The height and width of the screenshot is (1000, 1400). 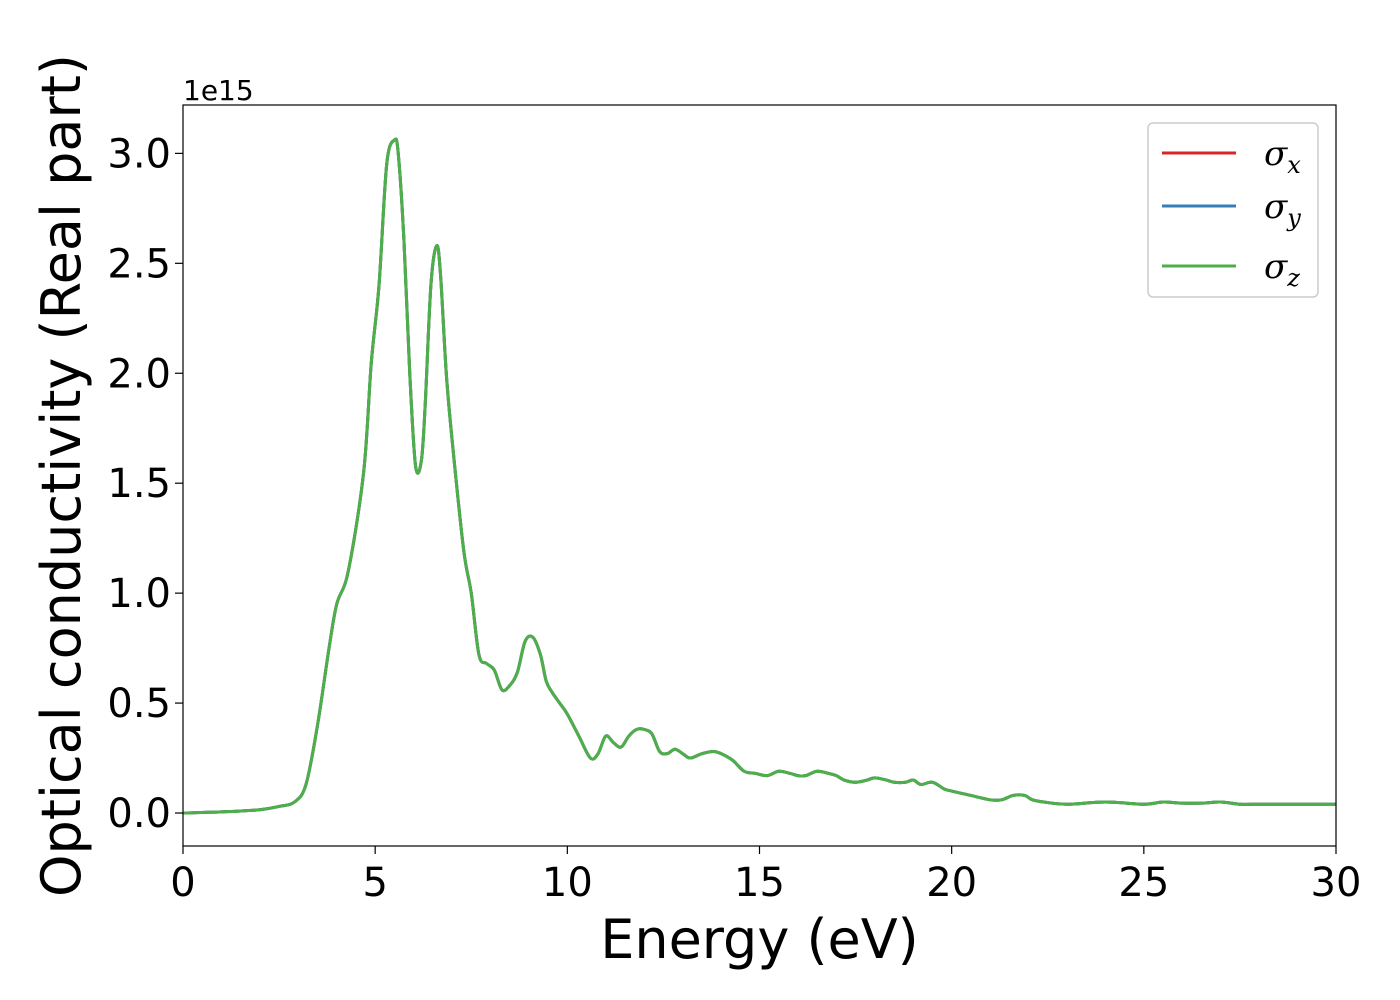 I want to click on x-tick-label: 20, so click(x=951, y=883).